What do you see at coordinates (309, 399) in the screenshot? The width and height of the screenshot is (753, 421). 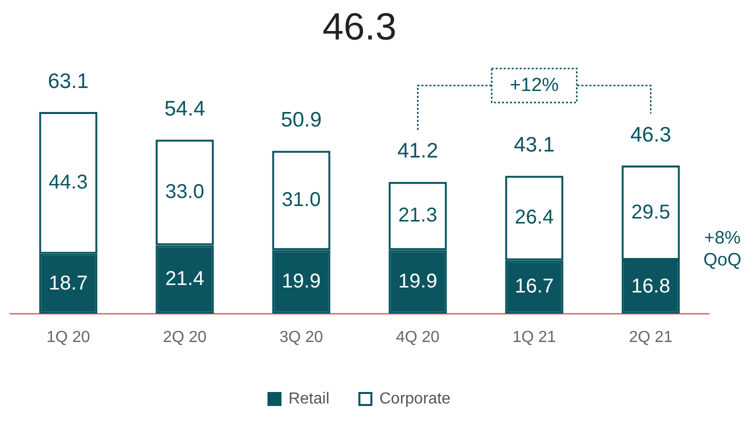 I see `legend-label: Retail` at bounding box center [309, 399].